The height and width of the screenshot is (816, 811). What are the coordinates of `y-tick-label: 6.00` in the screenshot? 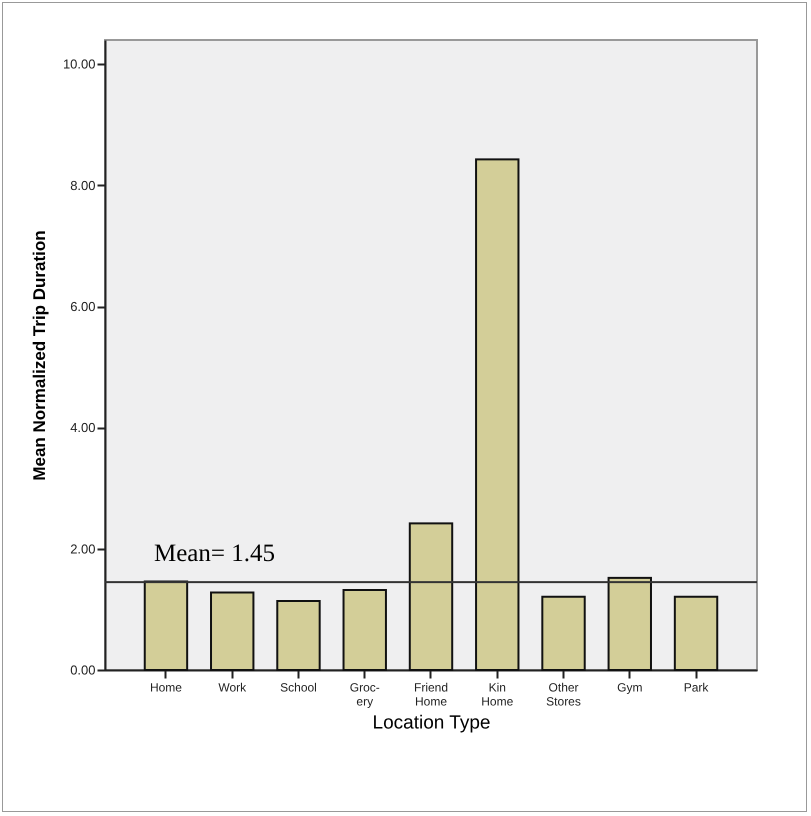 It's located at (83, 306).